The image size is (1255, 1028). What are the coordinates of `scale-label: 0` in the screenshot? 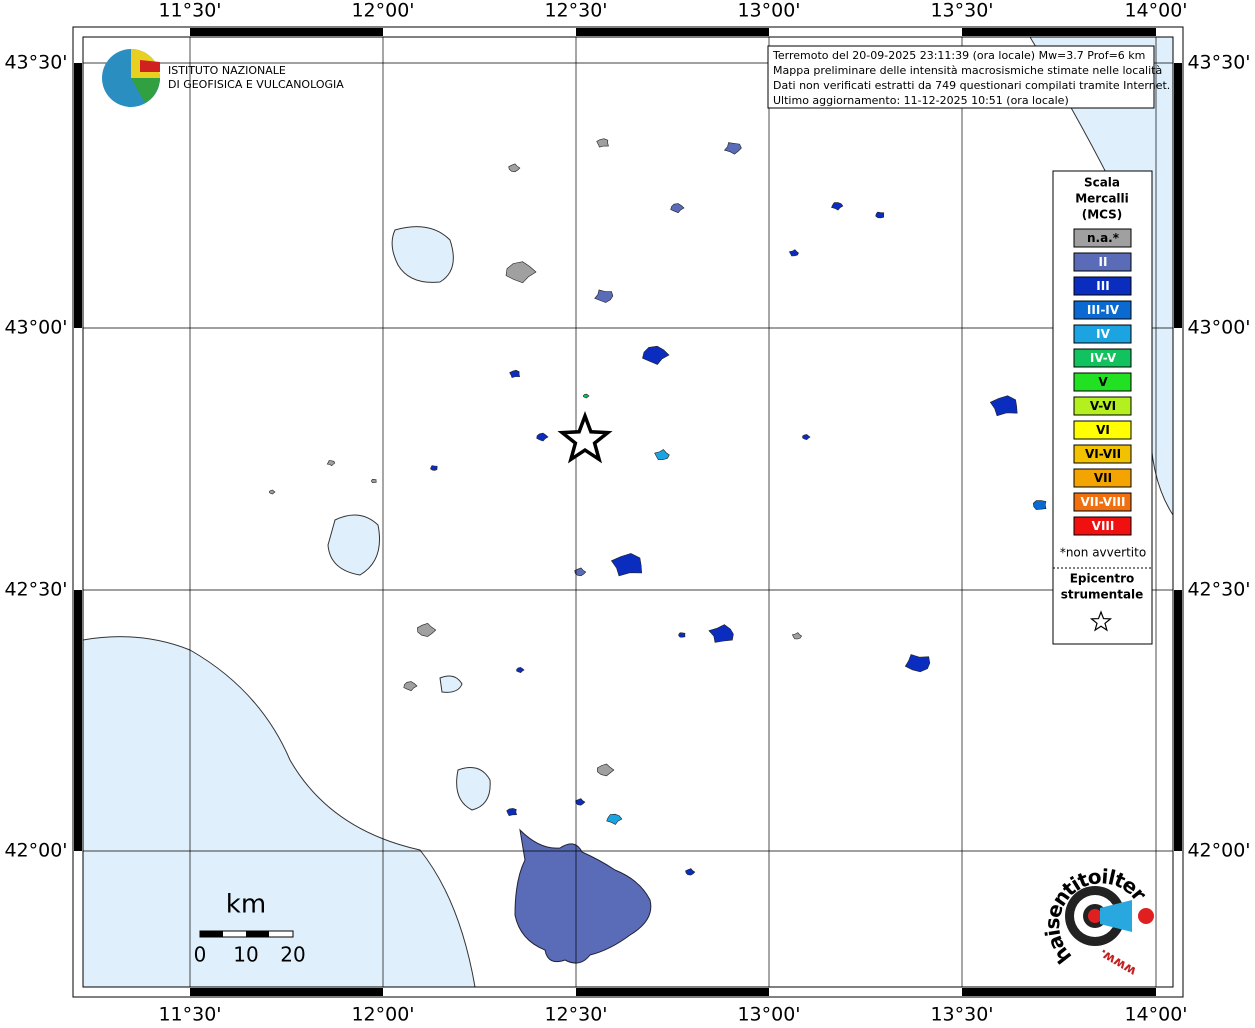 It's located at (200, 955).